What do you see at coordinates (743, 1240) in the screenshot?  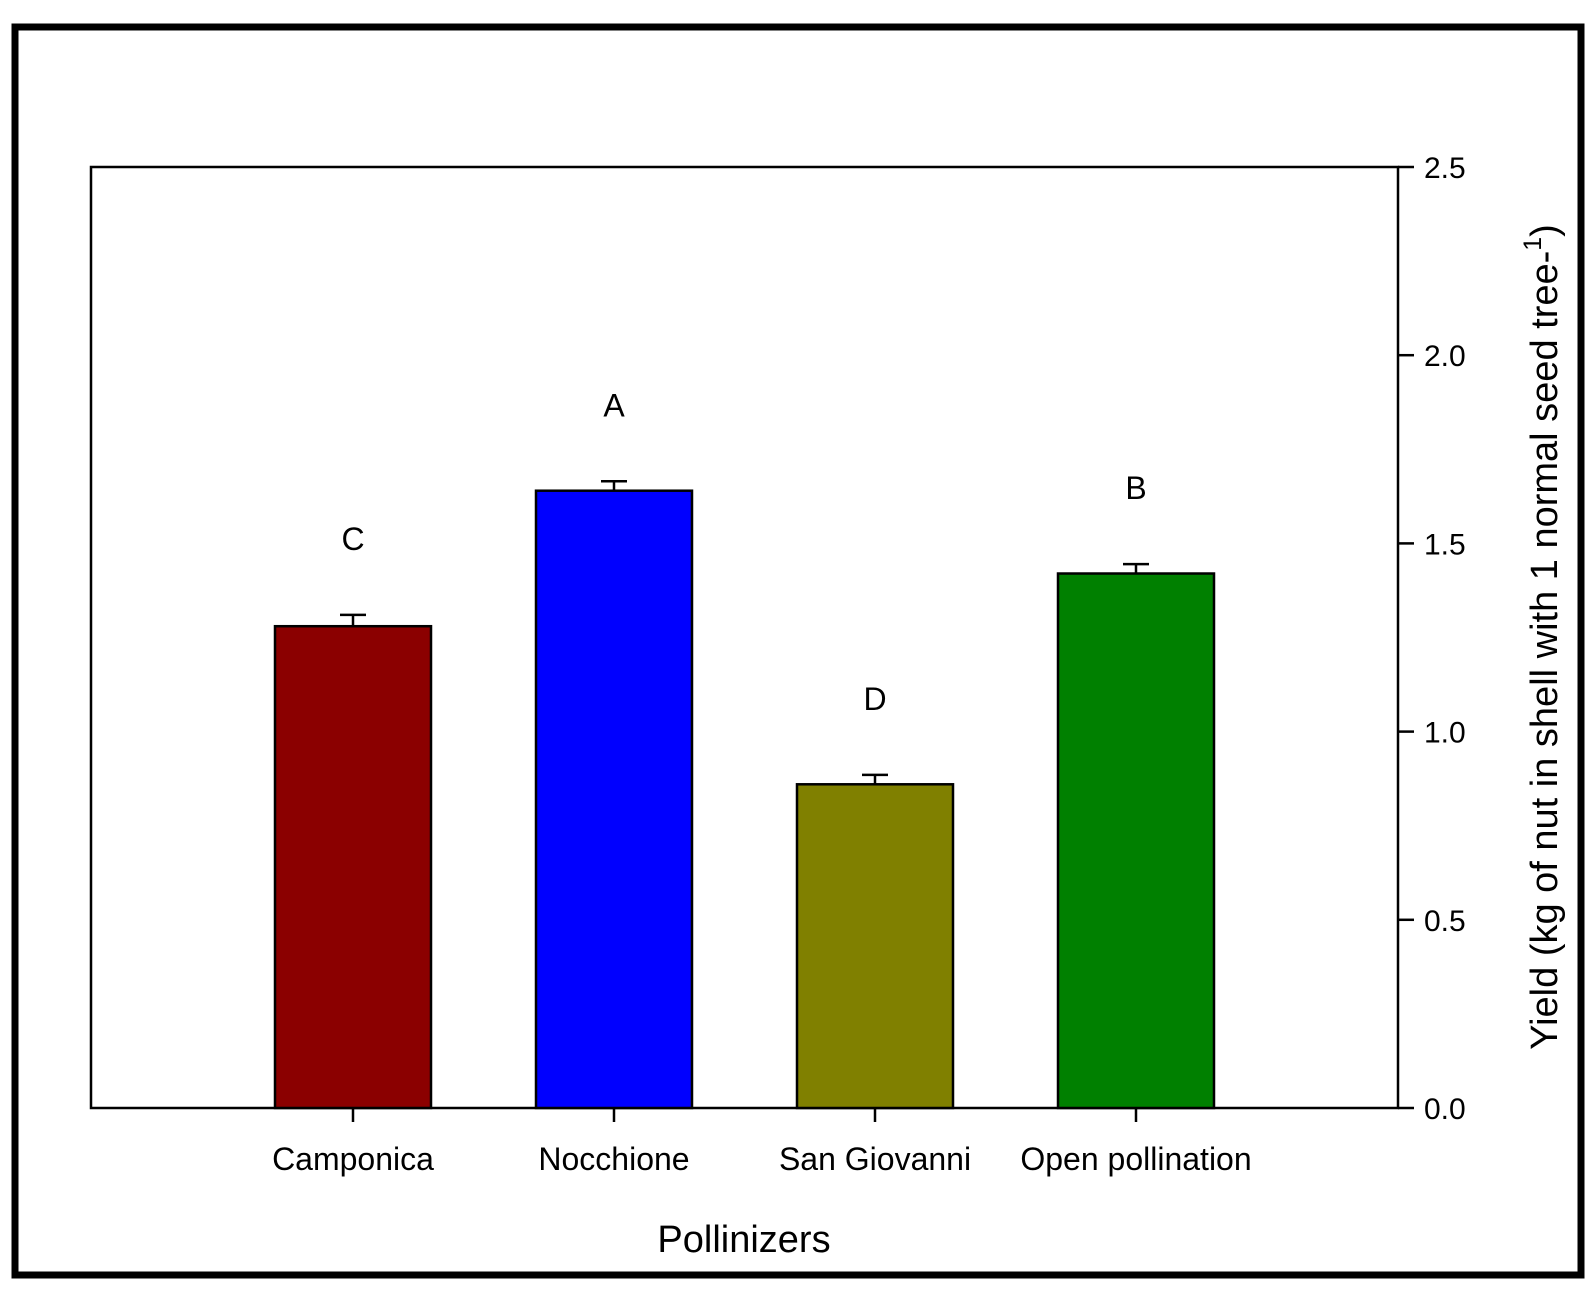 I see `x-axis-title: Pollinizers` at bounding box center [743, 1240].